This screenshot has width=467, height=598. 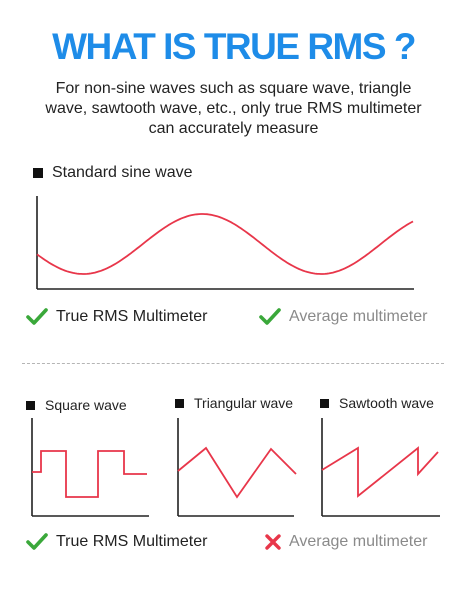 What do you see at coordinates (244, 403) in the screenshot?
I see `triangular-section-label: Triangular wave` at bounding box center [244, 403].